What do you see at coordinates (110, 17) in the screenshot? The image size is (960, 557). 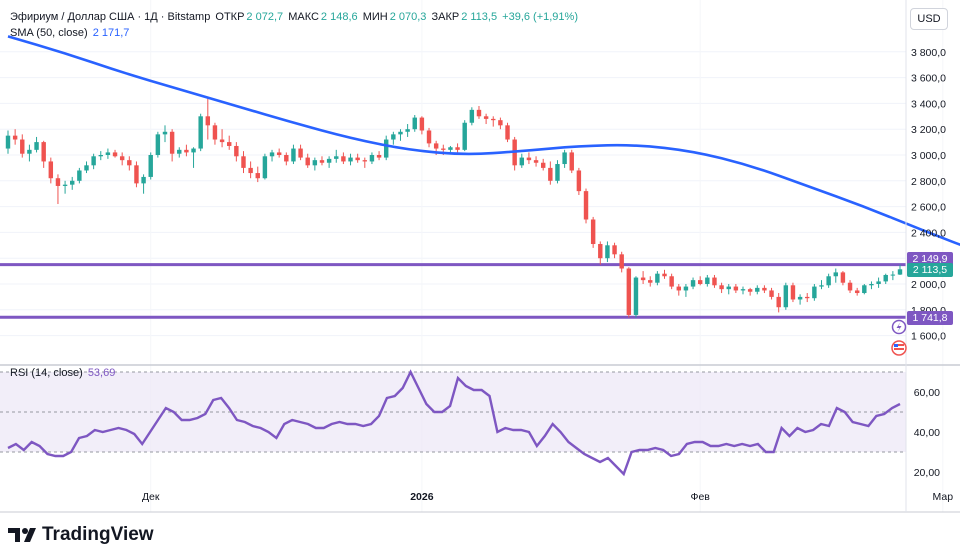 I see `symbol-title: Эфириум / Доллар США · 1Д · Bitstamp` at bounding box center [110, 17].